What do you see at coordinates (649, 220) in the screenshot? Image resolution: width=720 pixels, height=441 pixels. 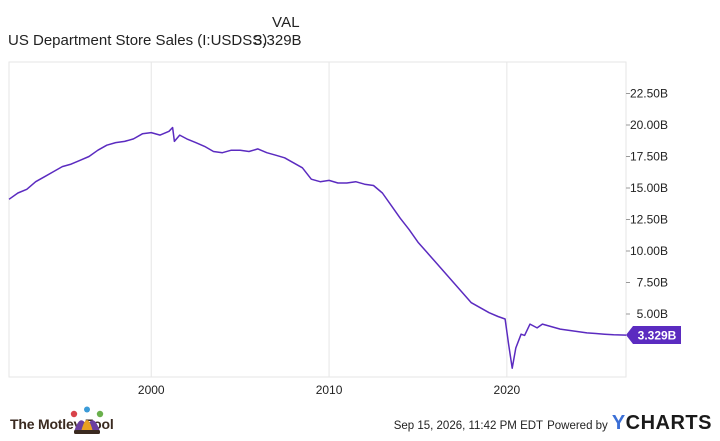 I see `y-tick-label: 12.50B` at bounding box center [649, 220].